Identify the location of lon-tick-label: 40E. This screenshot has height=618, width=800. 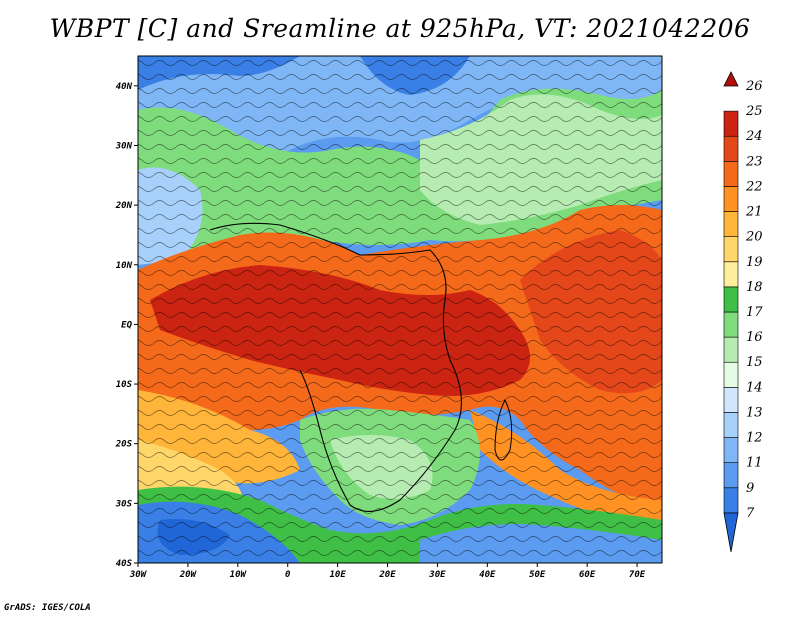
(487, 575).